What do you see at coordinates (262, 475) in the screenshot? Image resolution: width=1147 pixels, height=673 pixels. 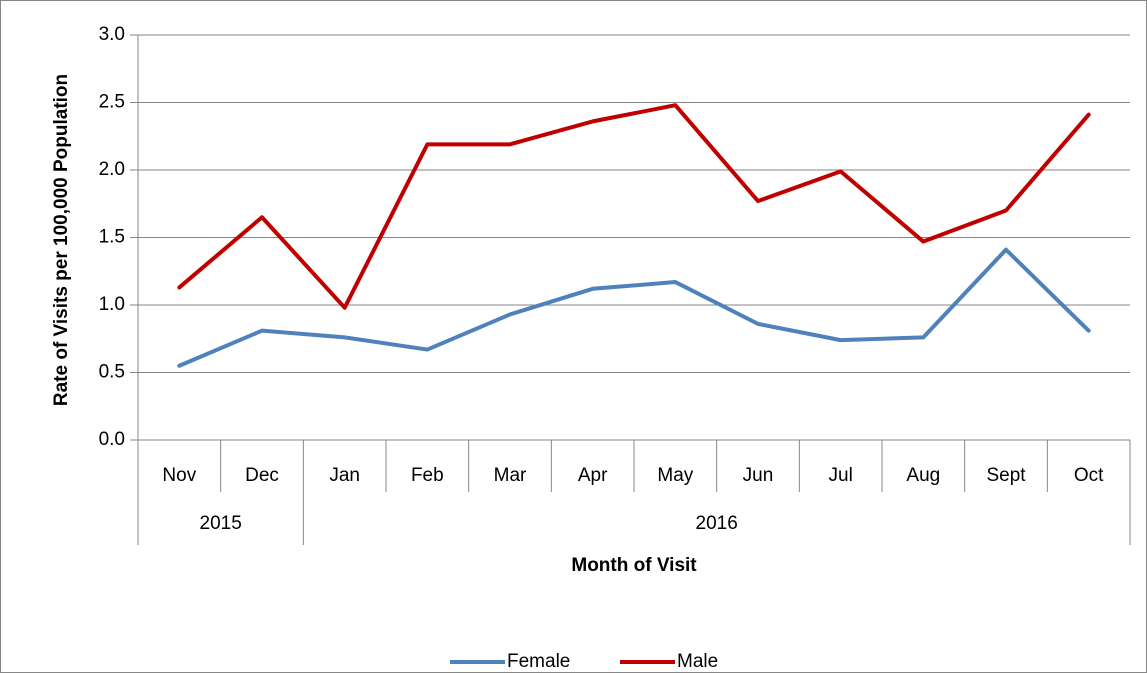 I see `x-tick-label: Dec` at bounding box center [262, 475].